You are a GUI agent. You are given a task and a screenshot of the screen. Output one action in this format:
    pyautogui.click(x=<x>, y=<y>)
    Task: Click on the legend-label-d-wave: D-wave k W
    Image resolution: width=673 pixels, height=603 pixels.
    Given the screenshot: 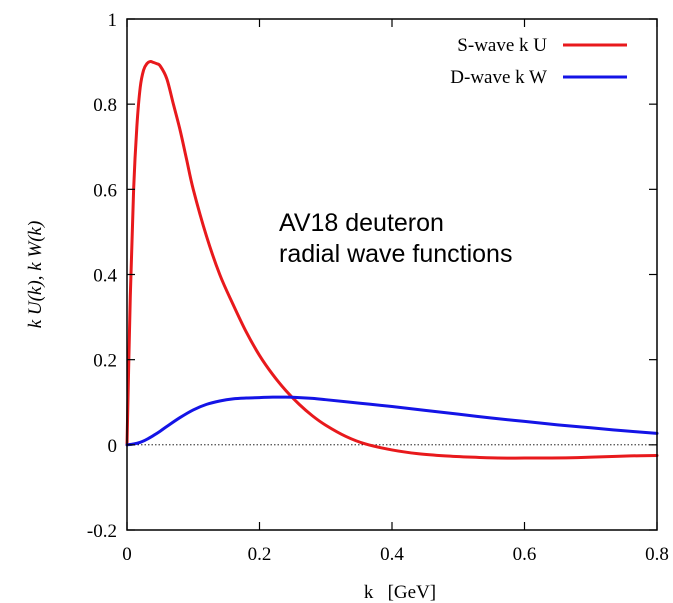 What is the action you would take?
    pyautogui.click(x=498, y=77)
    